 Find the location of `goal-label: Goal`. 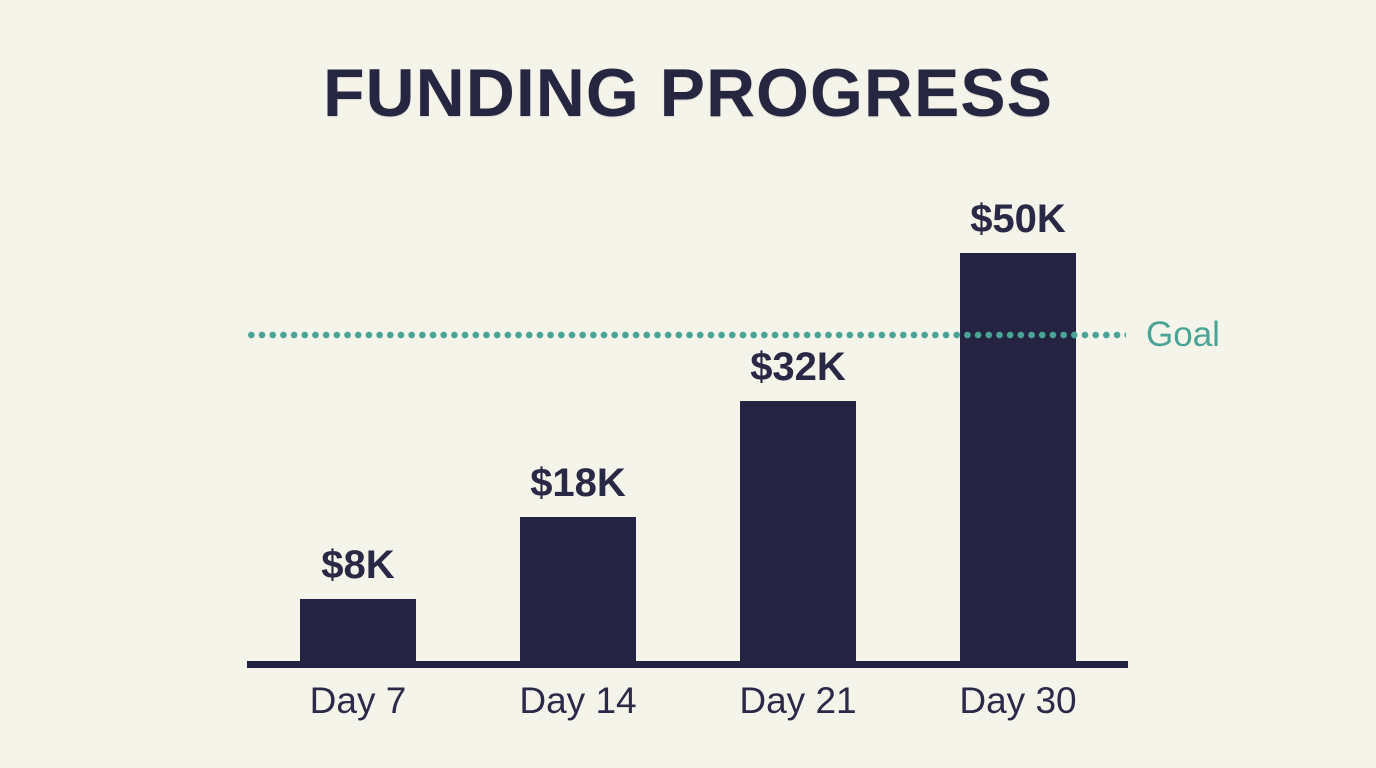

goal-label: Goal is located at coordinates (1183, 335).